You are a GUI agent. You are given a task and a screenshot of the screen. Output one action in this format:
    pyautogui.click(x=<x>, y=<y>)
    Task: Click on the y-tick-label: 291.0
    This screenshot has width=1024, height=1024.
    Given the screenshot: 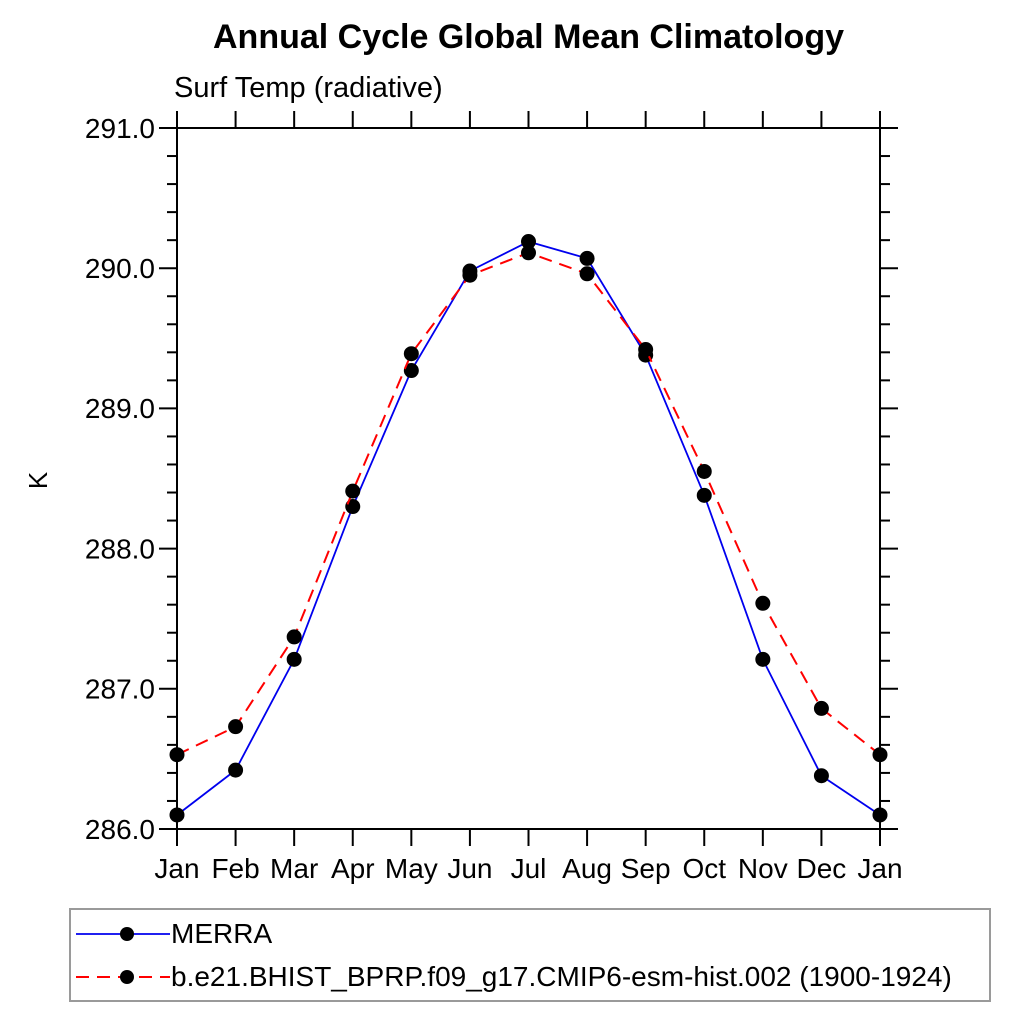 What is the action you would take?
    pyautogui.click(x=120, y=128)
    